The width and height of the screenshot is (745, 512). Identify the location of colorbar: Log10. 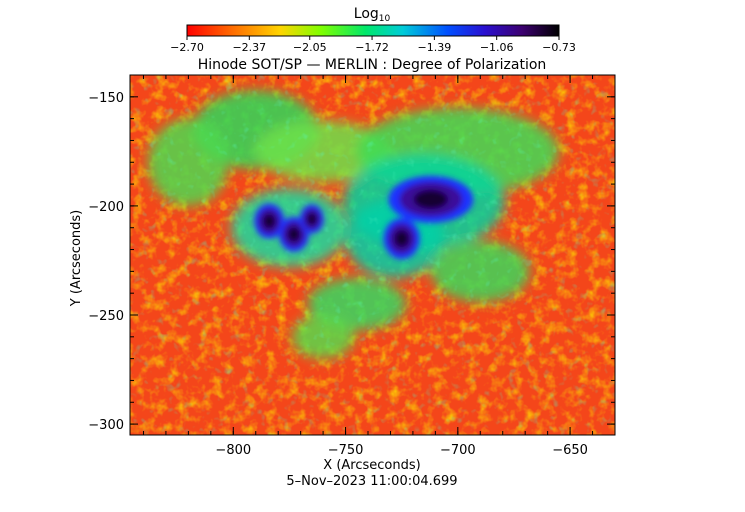
(373, 30).